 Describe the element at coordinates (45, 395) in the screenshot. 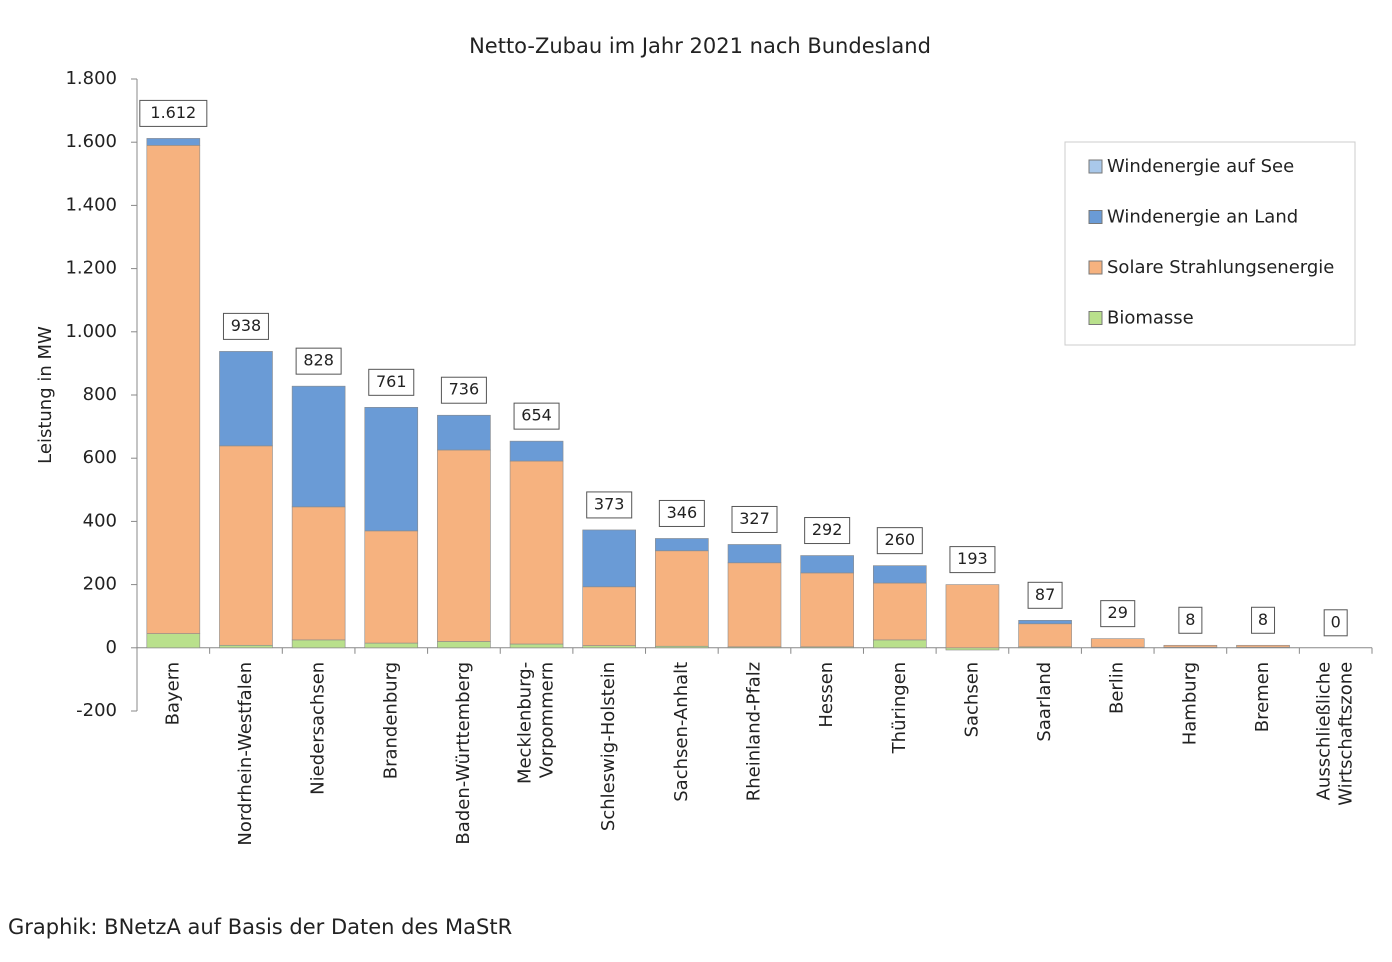

I see `y-axis-label: Leistung in MW` at that location.